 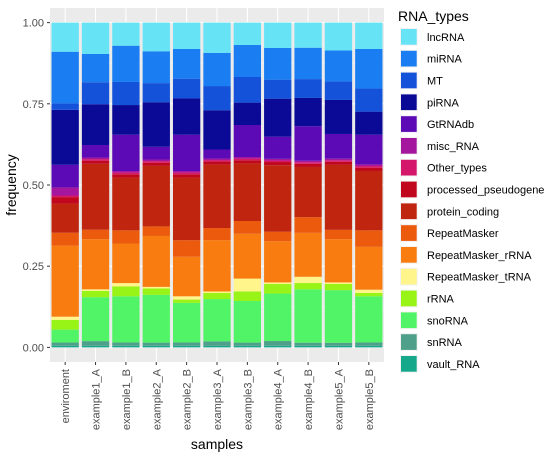 I want to click on x-tick-label: example1_A, so click(x=97, y=399).